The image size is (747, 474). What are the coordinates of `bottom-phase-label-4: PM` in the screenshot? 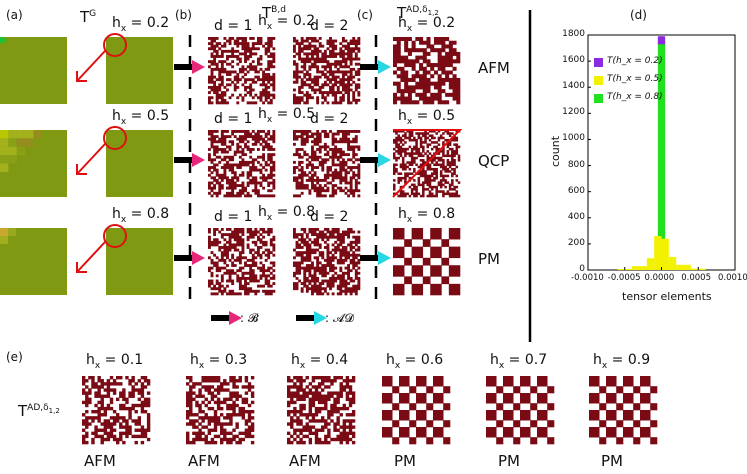 It's located at (509, 461).